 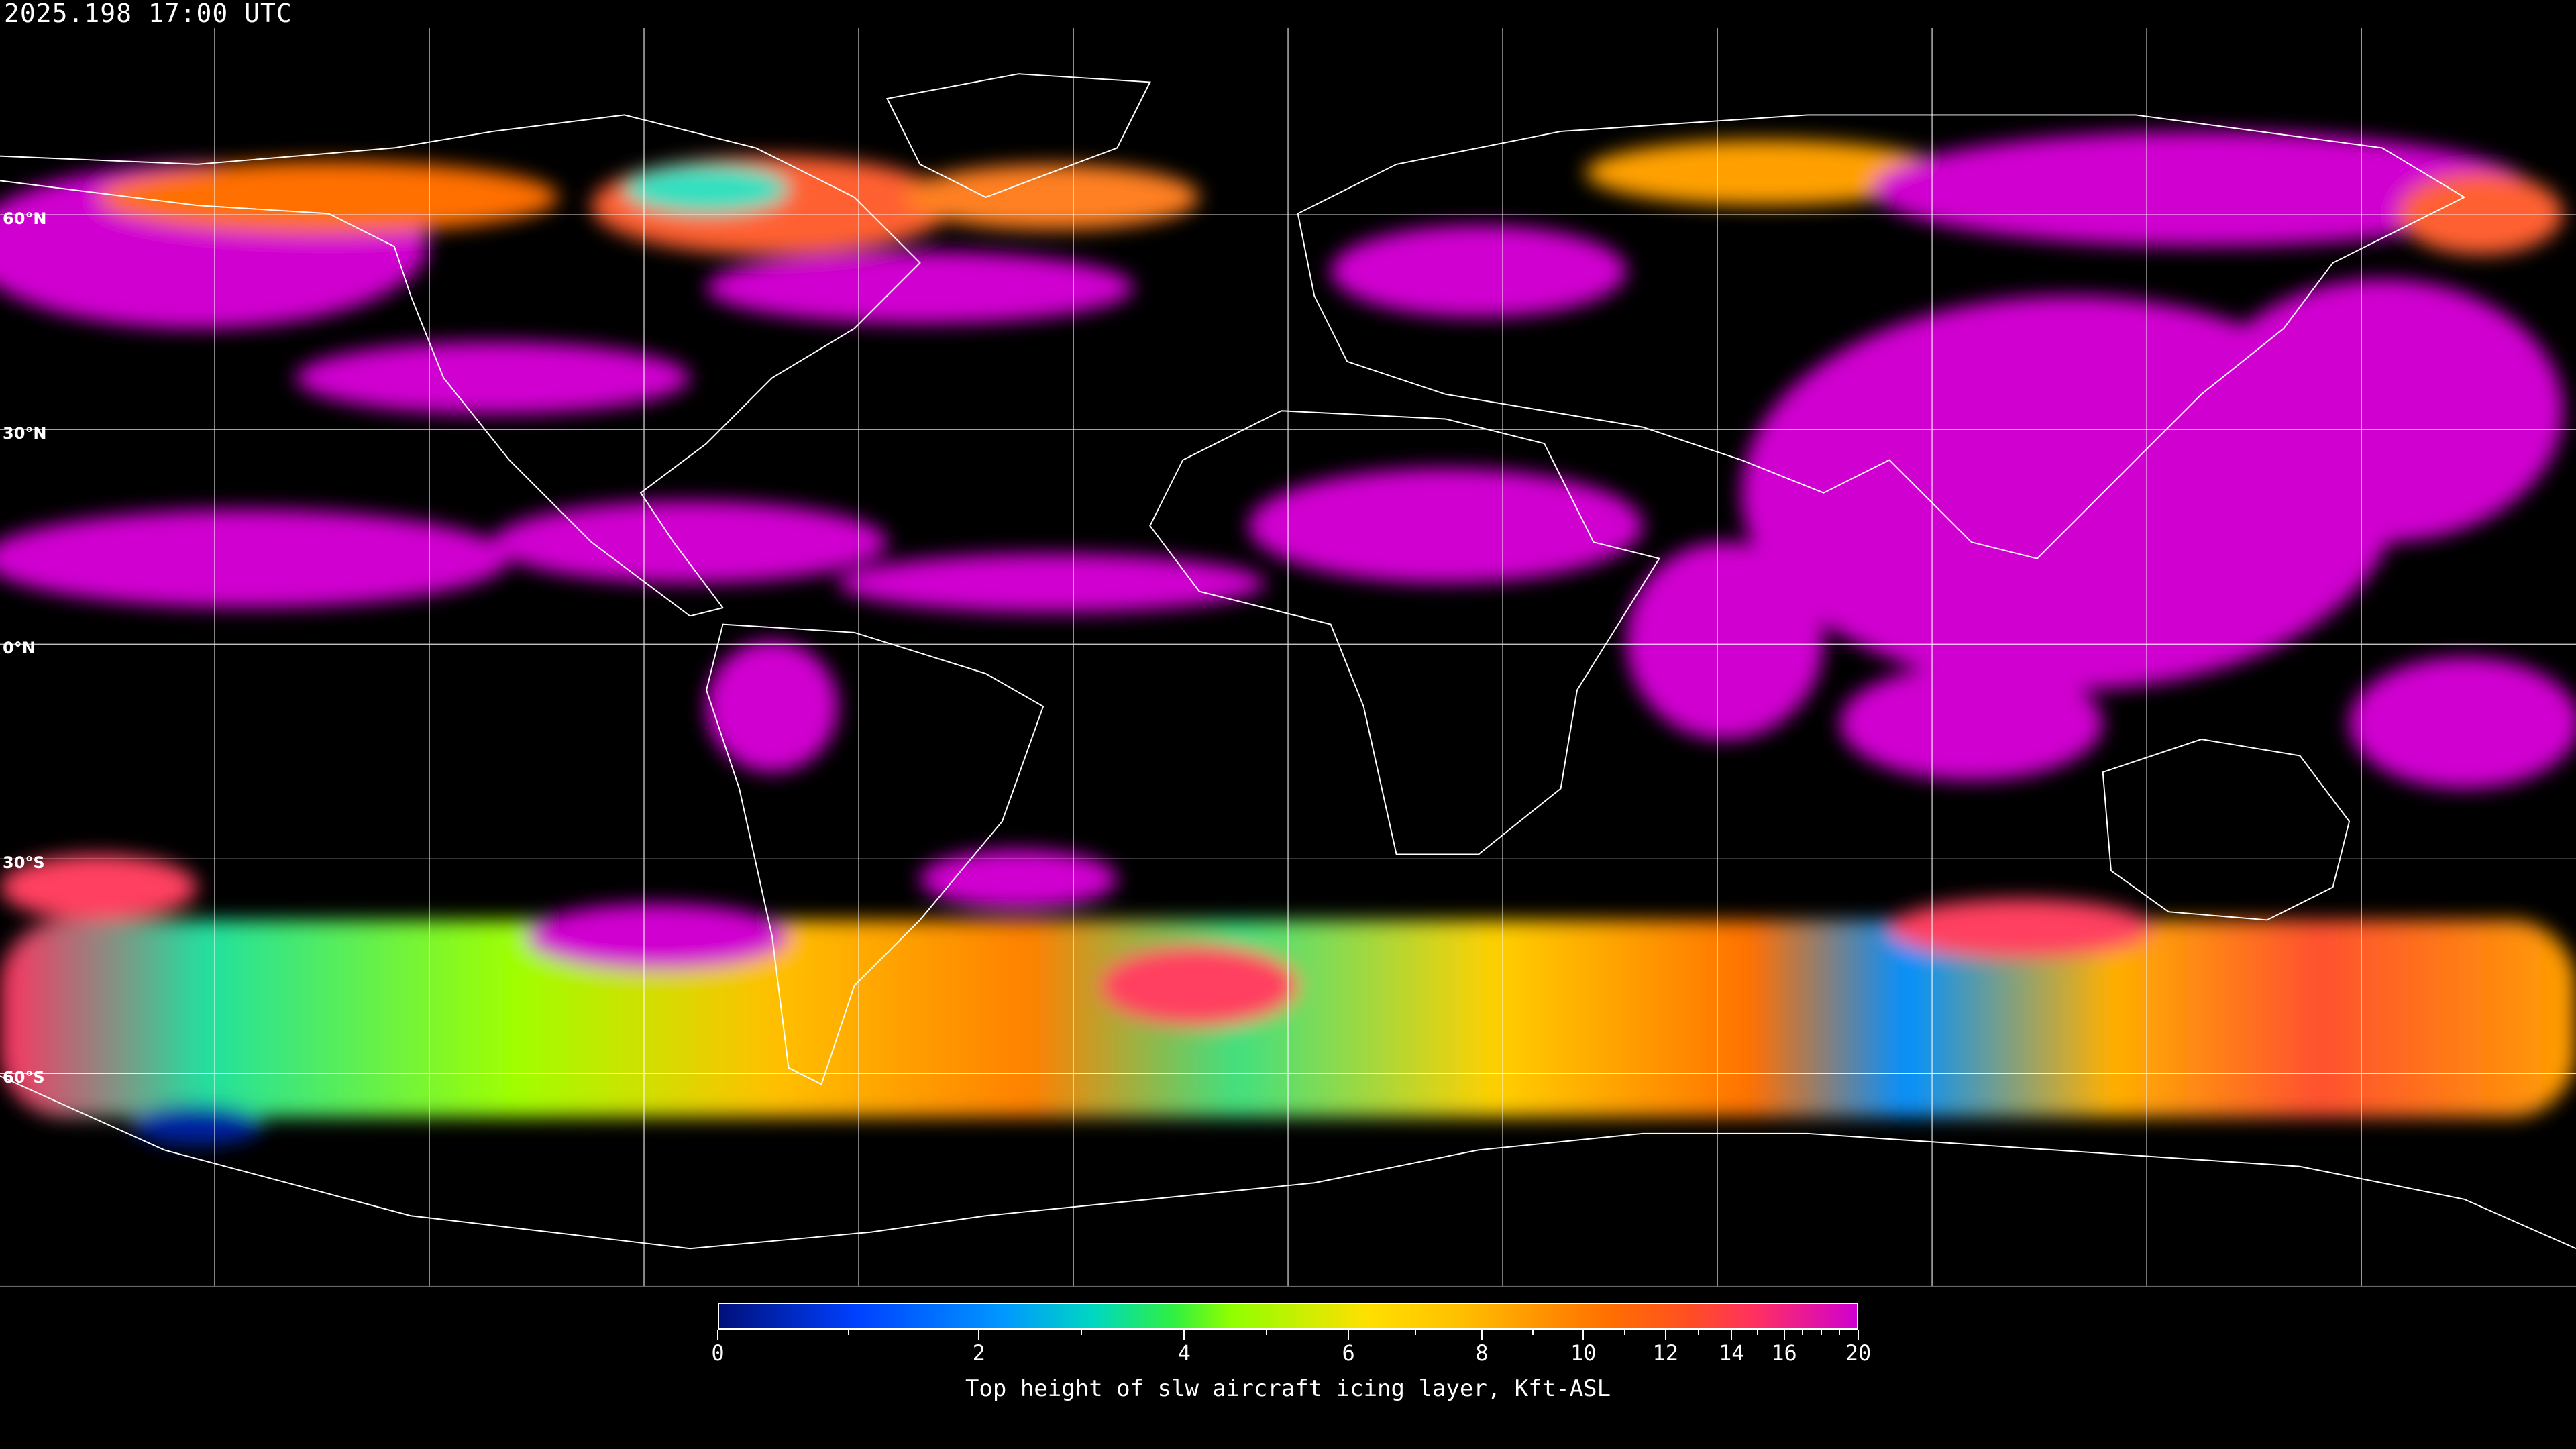 I want to click on coastline-eurasia, so click(x=1881, y=336).